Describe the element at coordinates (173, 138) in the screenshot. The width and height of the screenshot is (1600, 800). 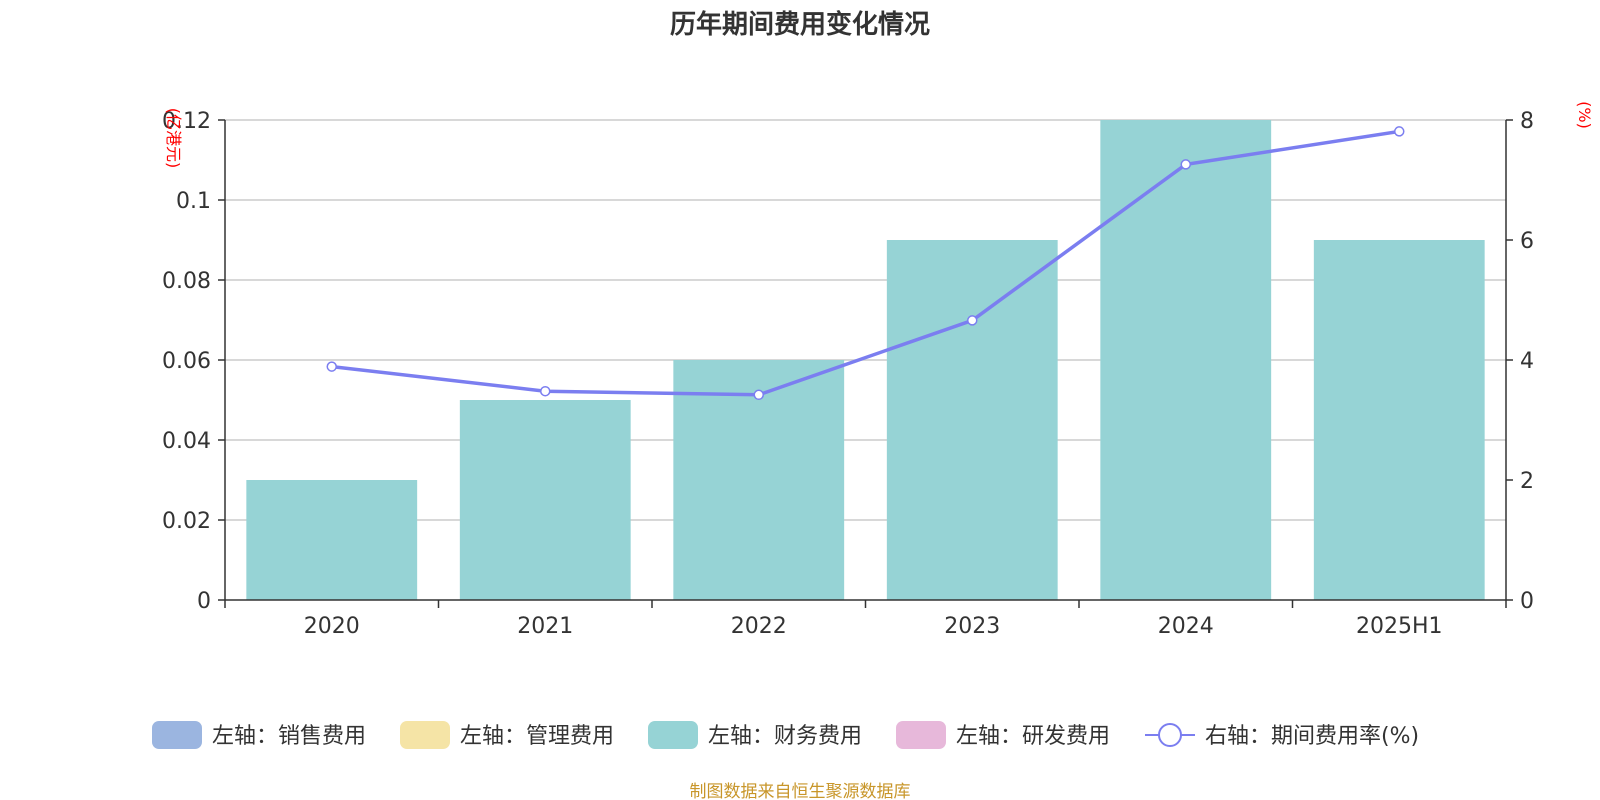
I see `left-axis-unit: (亿港元)` at that location.